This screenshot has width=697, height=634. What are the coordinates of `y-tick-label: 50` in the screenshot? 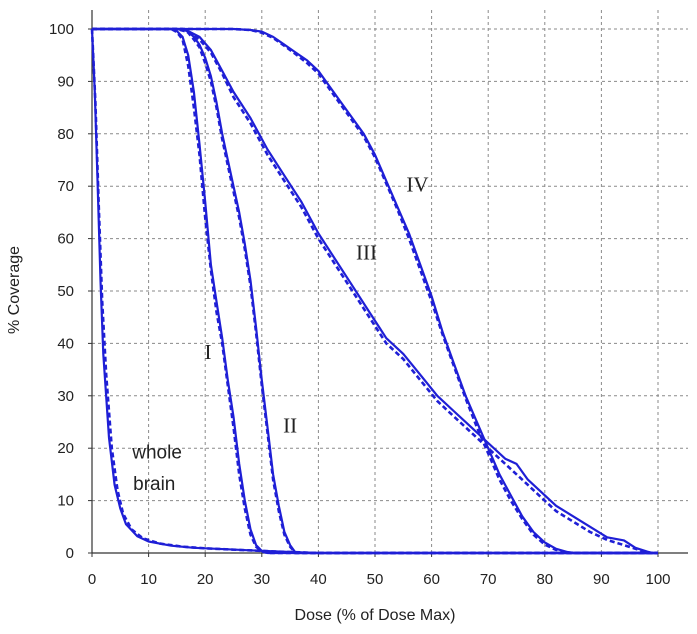 It's located at (65, 291).